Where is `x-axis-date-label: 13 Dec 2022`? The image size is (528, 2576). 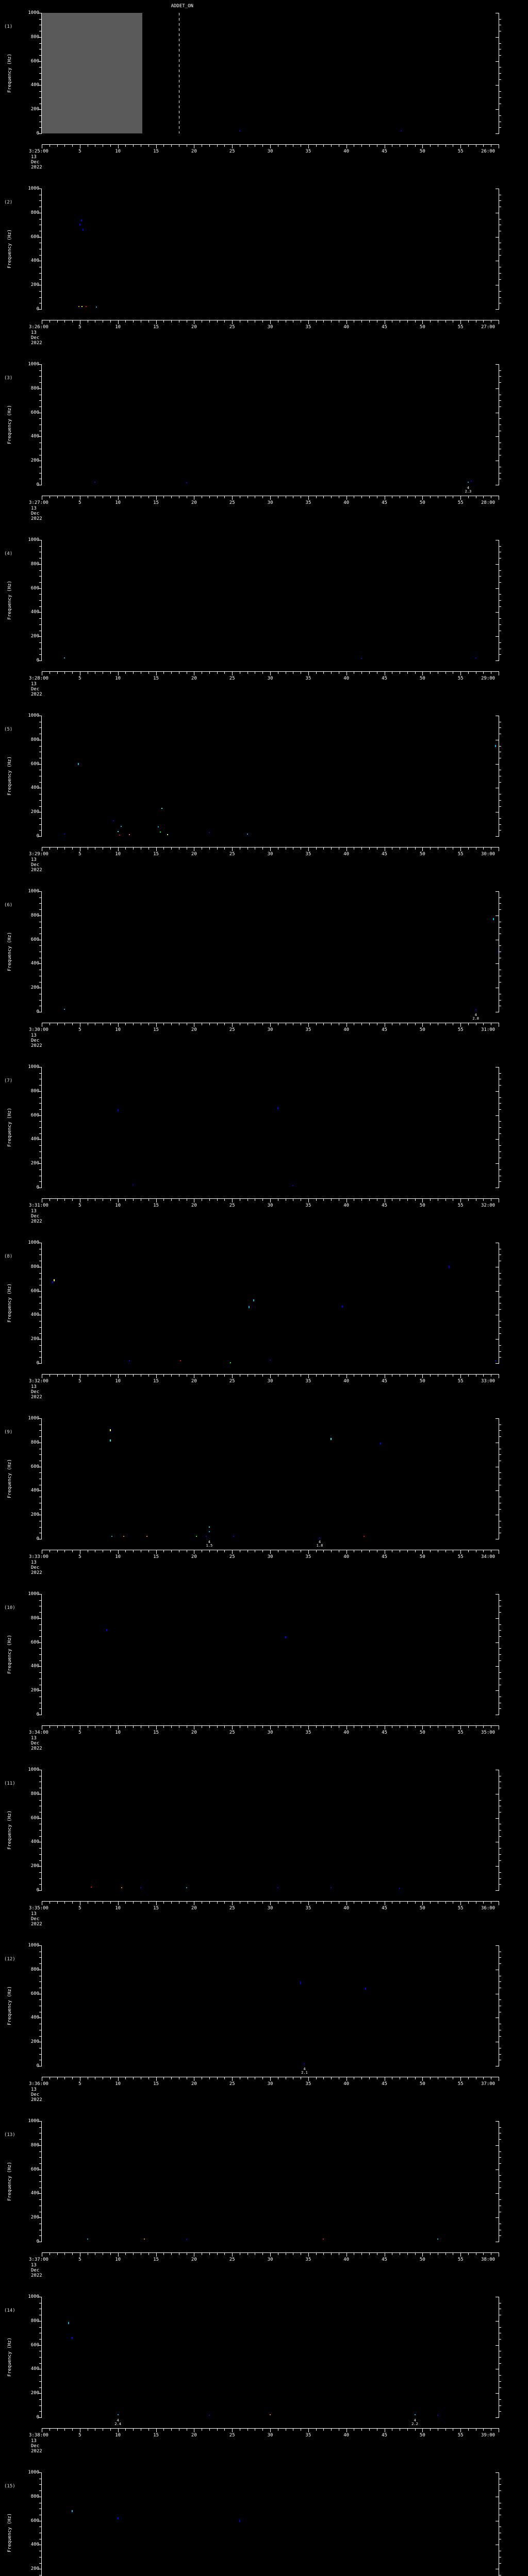 x-axis-date-label: 13 Dec 2022 is located at coordinates (37, 1392).